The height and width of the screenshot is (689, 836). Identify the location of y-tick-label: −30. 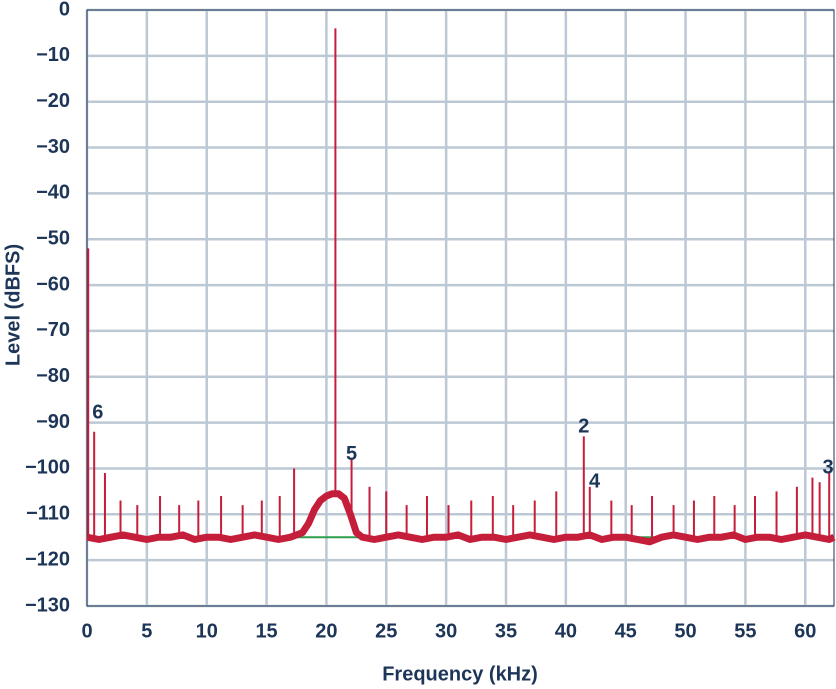
(53, 147).